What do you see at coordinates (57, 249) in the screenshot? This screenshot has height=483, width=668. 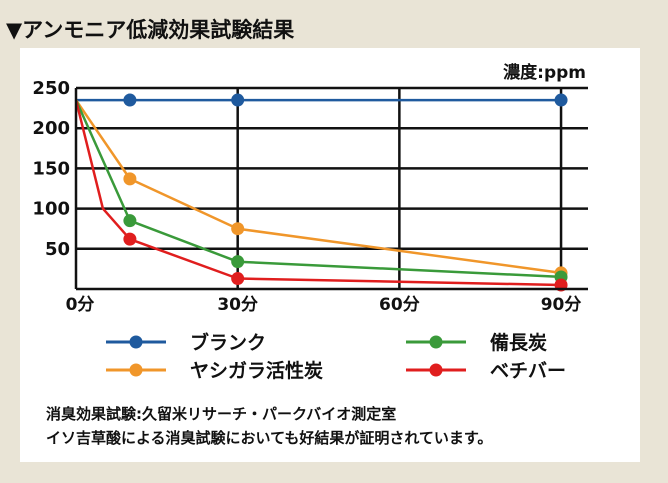 I see `y-tick-label: 50` at bounding box center [57, 249].